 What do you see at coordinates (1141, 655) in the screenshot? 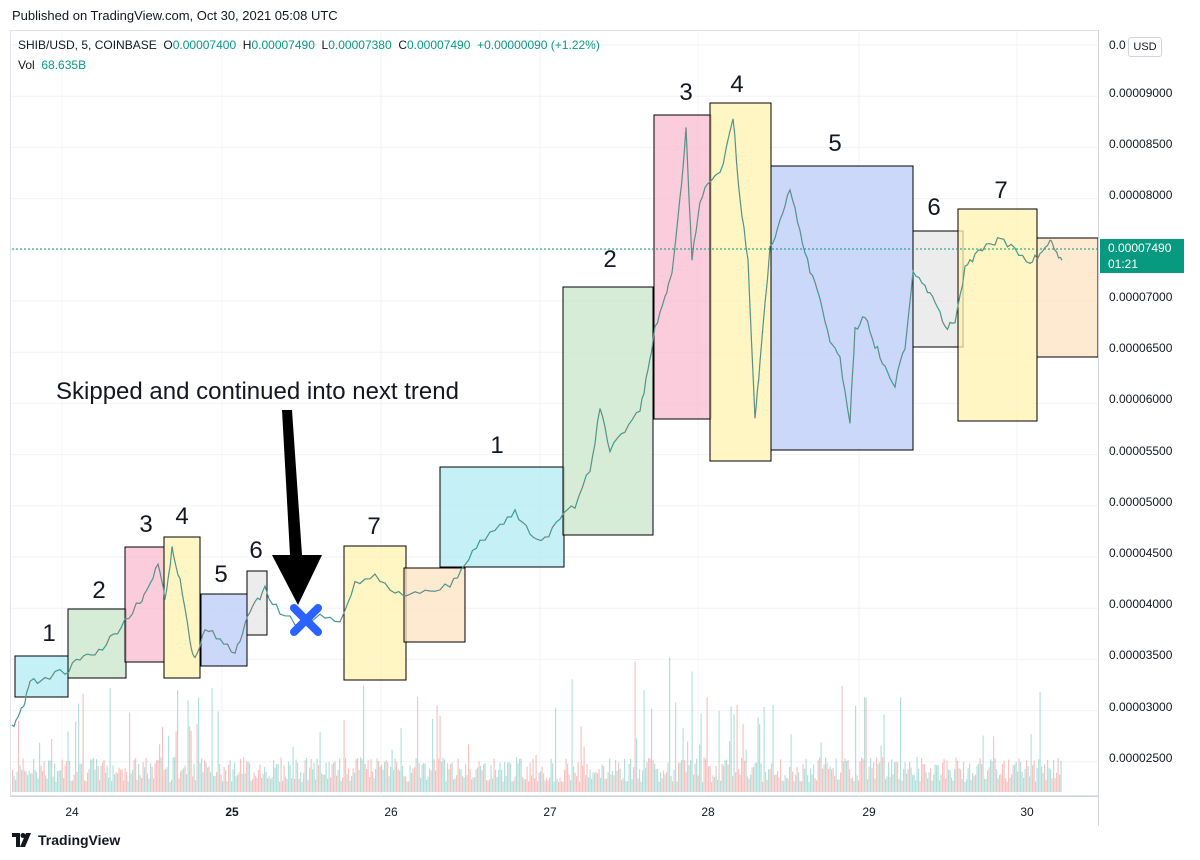
I see `price-label: 0.00003500` at bounding box center [1141, 655].